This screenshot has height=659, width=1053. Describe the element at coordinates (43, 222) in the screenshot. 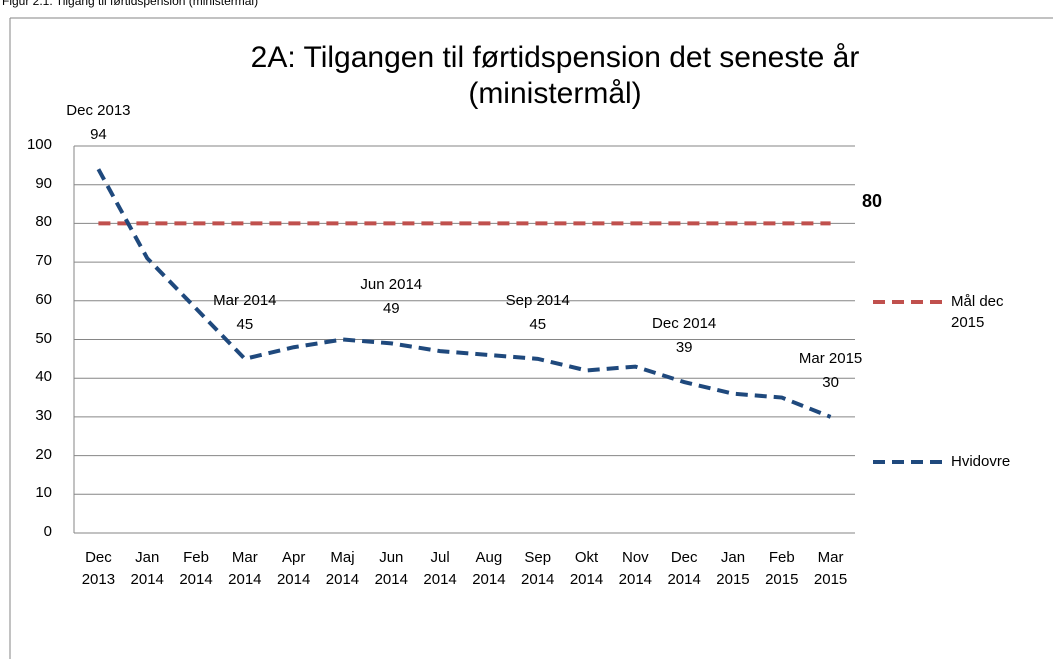

I see `y-tick-label: 80` at that location.